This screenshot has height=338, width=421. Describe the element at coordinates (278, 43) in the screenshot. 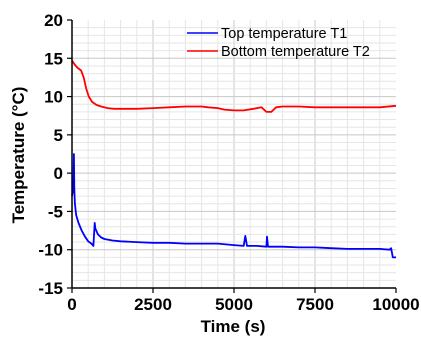

I see `legend: Top temperature T1 Bottom temperature T2` at that location.